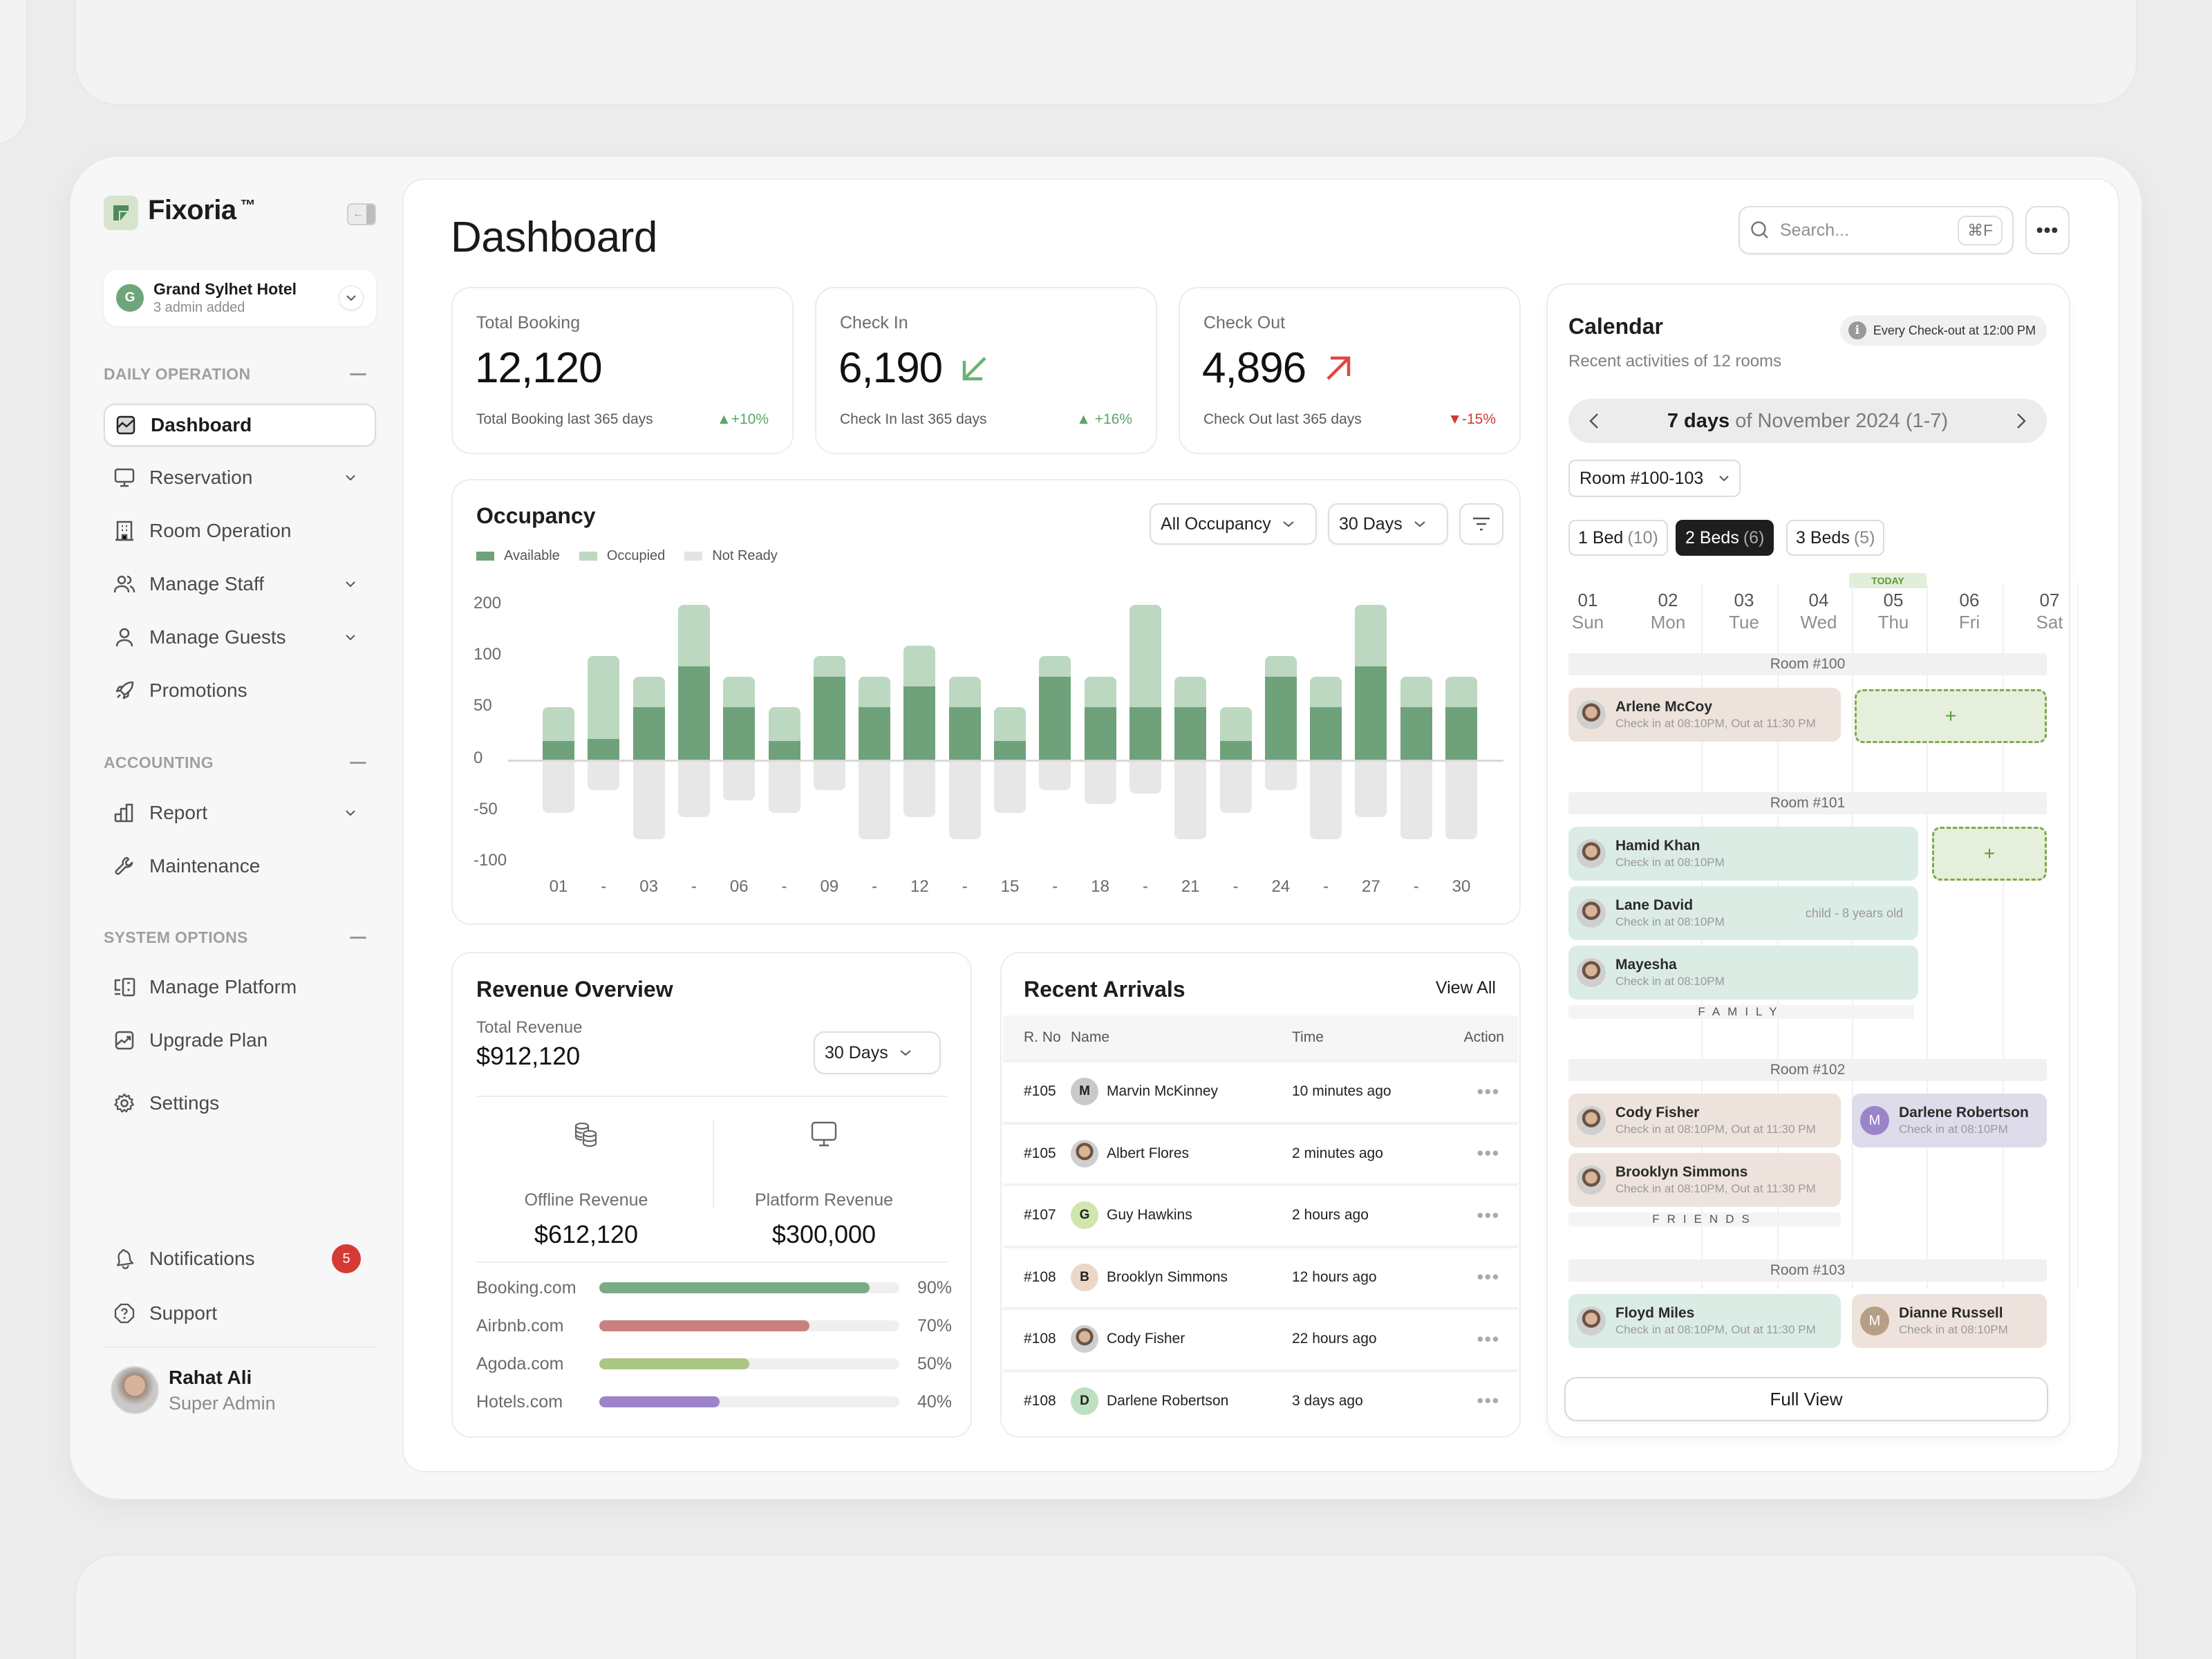 Image resolution: width=2212 pixels, height=1659 pixels. I want to click on occupancy-type-select: All Occupancy, so click(1234, 524).